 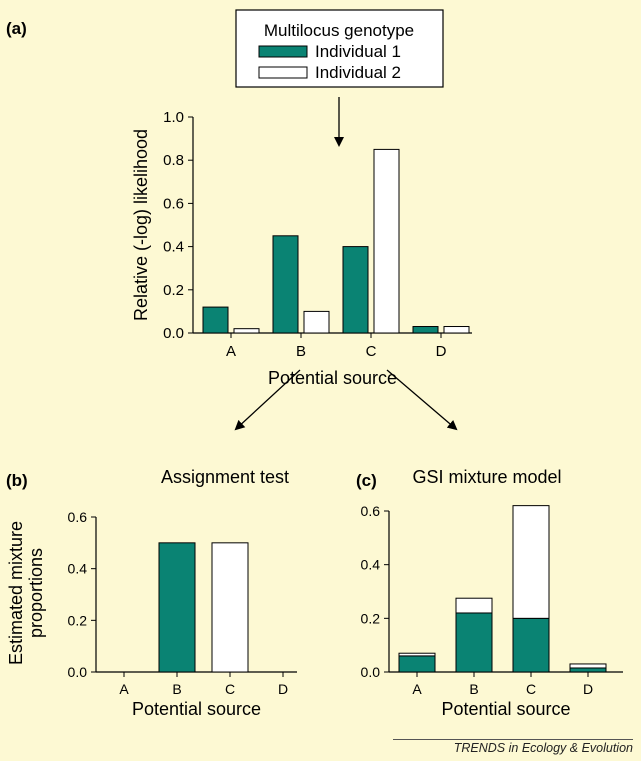 I want to click on y-tick-label-a: 0.4, so click(x=173, y=247).